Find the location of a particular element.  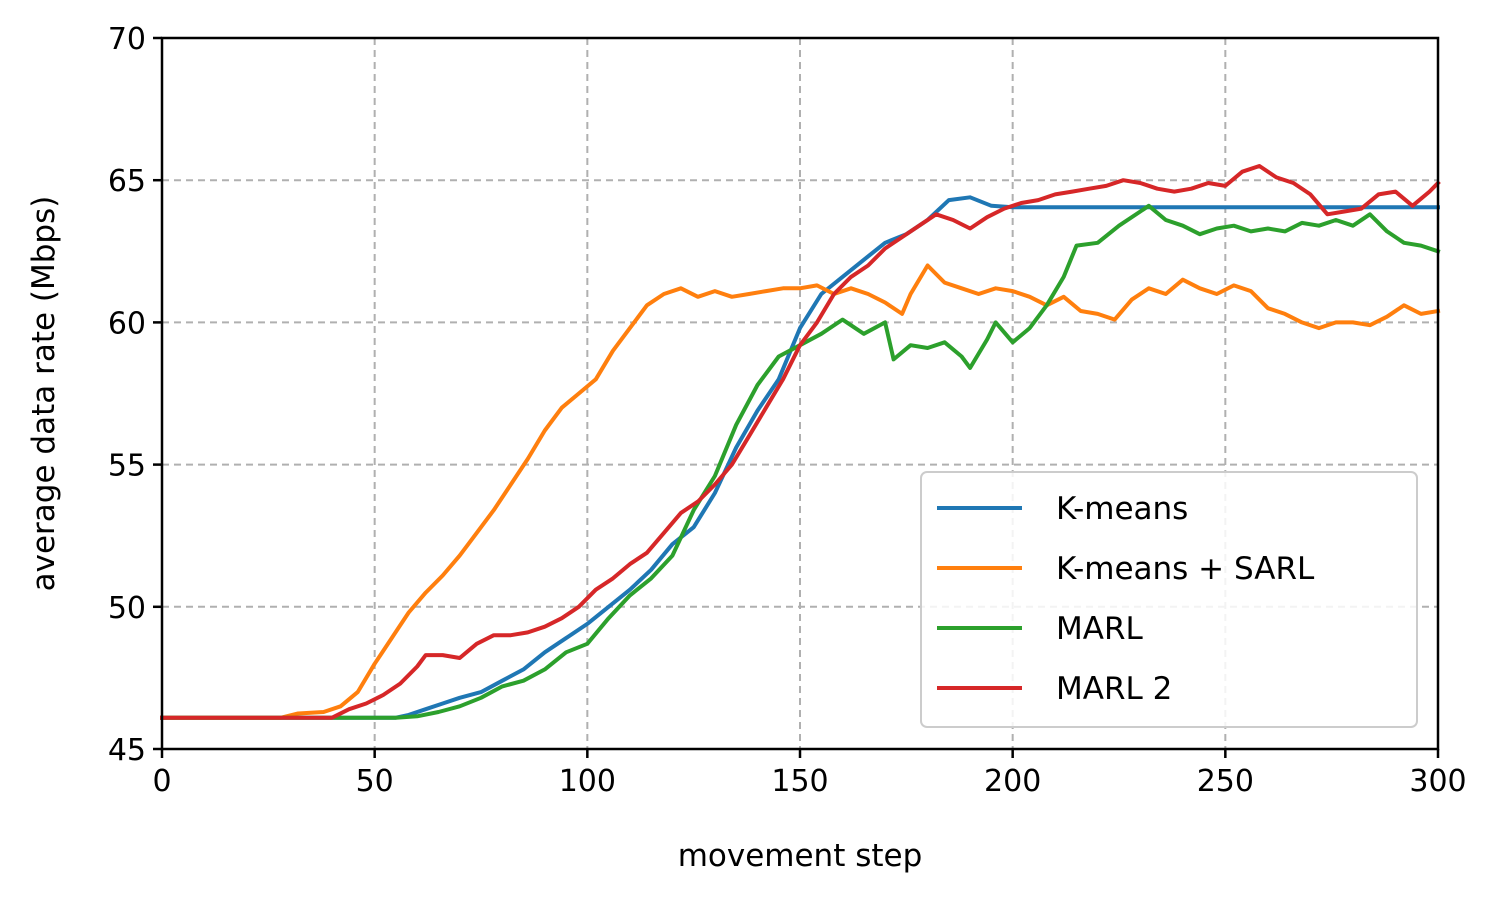

x-axis-label: movement step is located at coordinates (800, 856).